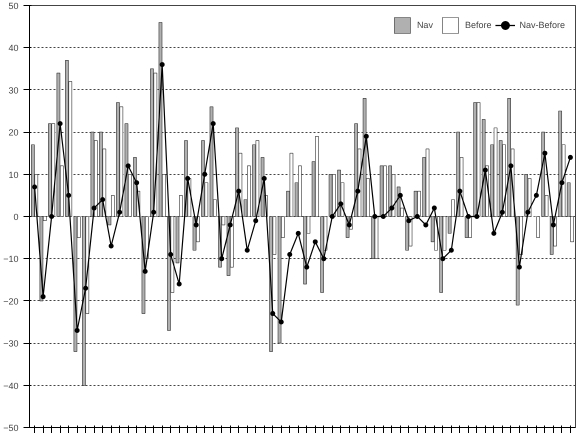 This screenshot has width=582, height=435. What do you see at coordinates (11, 428) in the screenshot?
I see `y-tick-label: −50` at bounding box center [11, 428].